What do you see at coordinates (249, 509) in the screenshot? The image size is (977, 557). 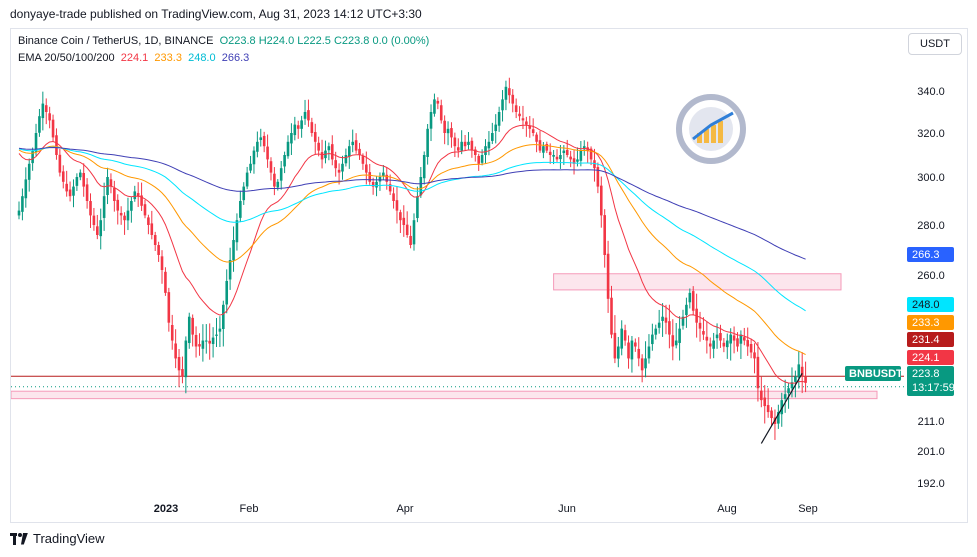 I see `x-tick-label: Feb` at bounding box center [249, 509].